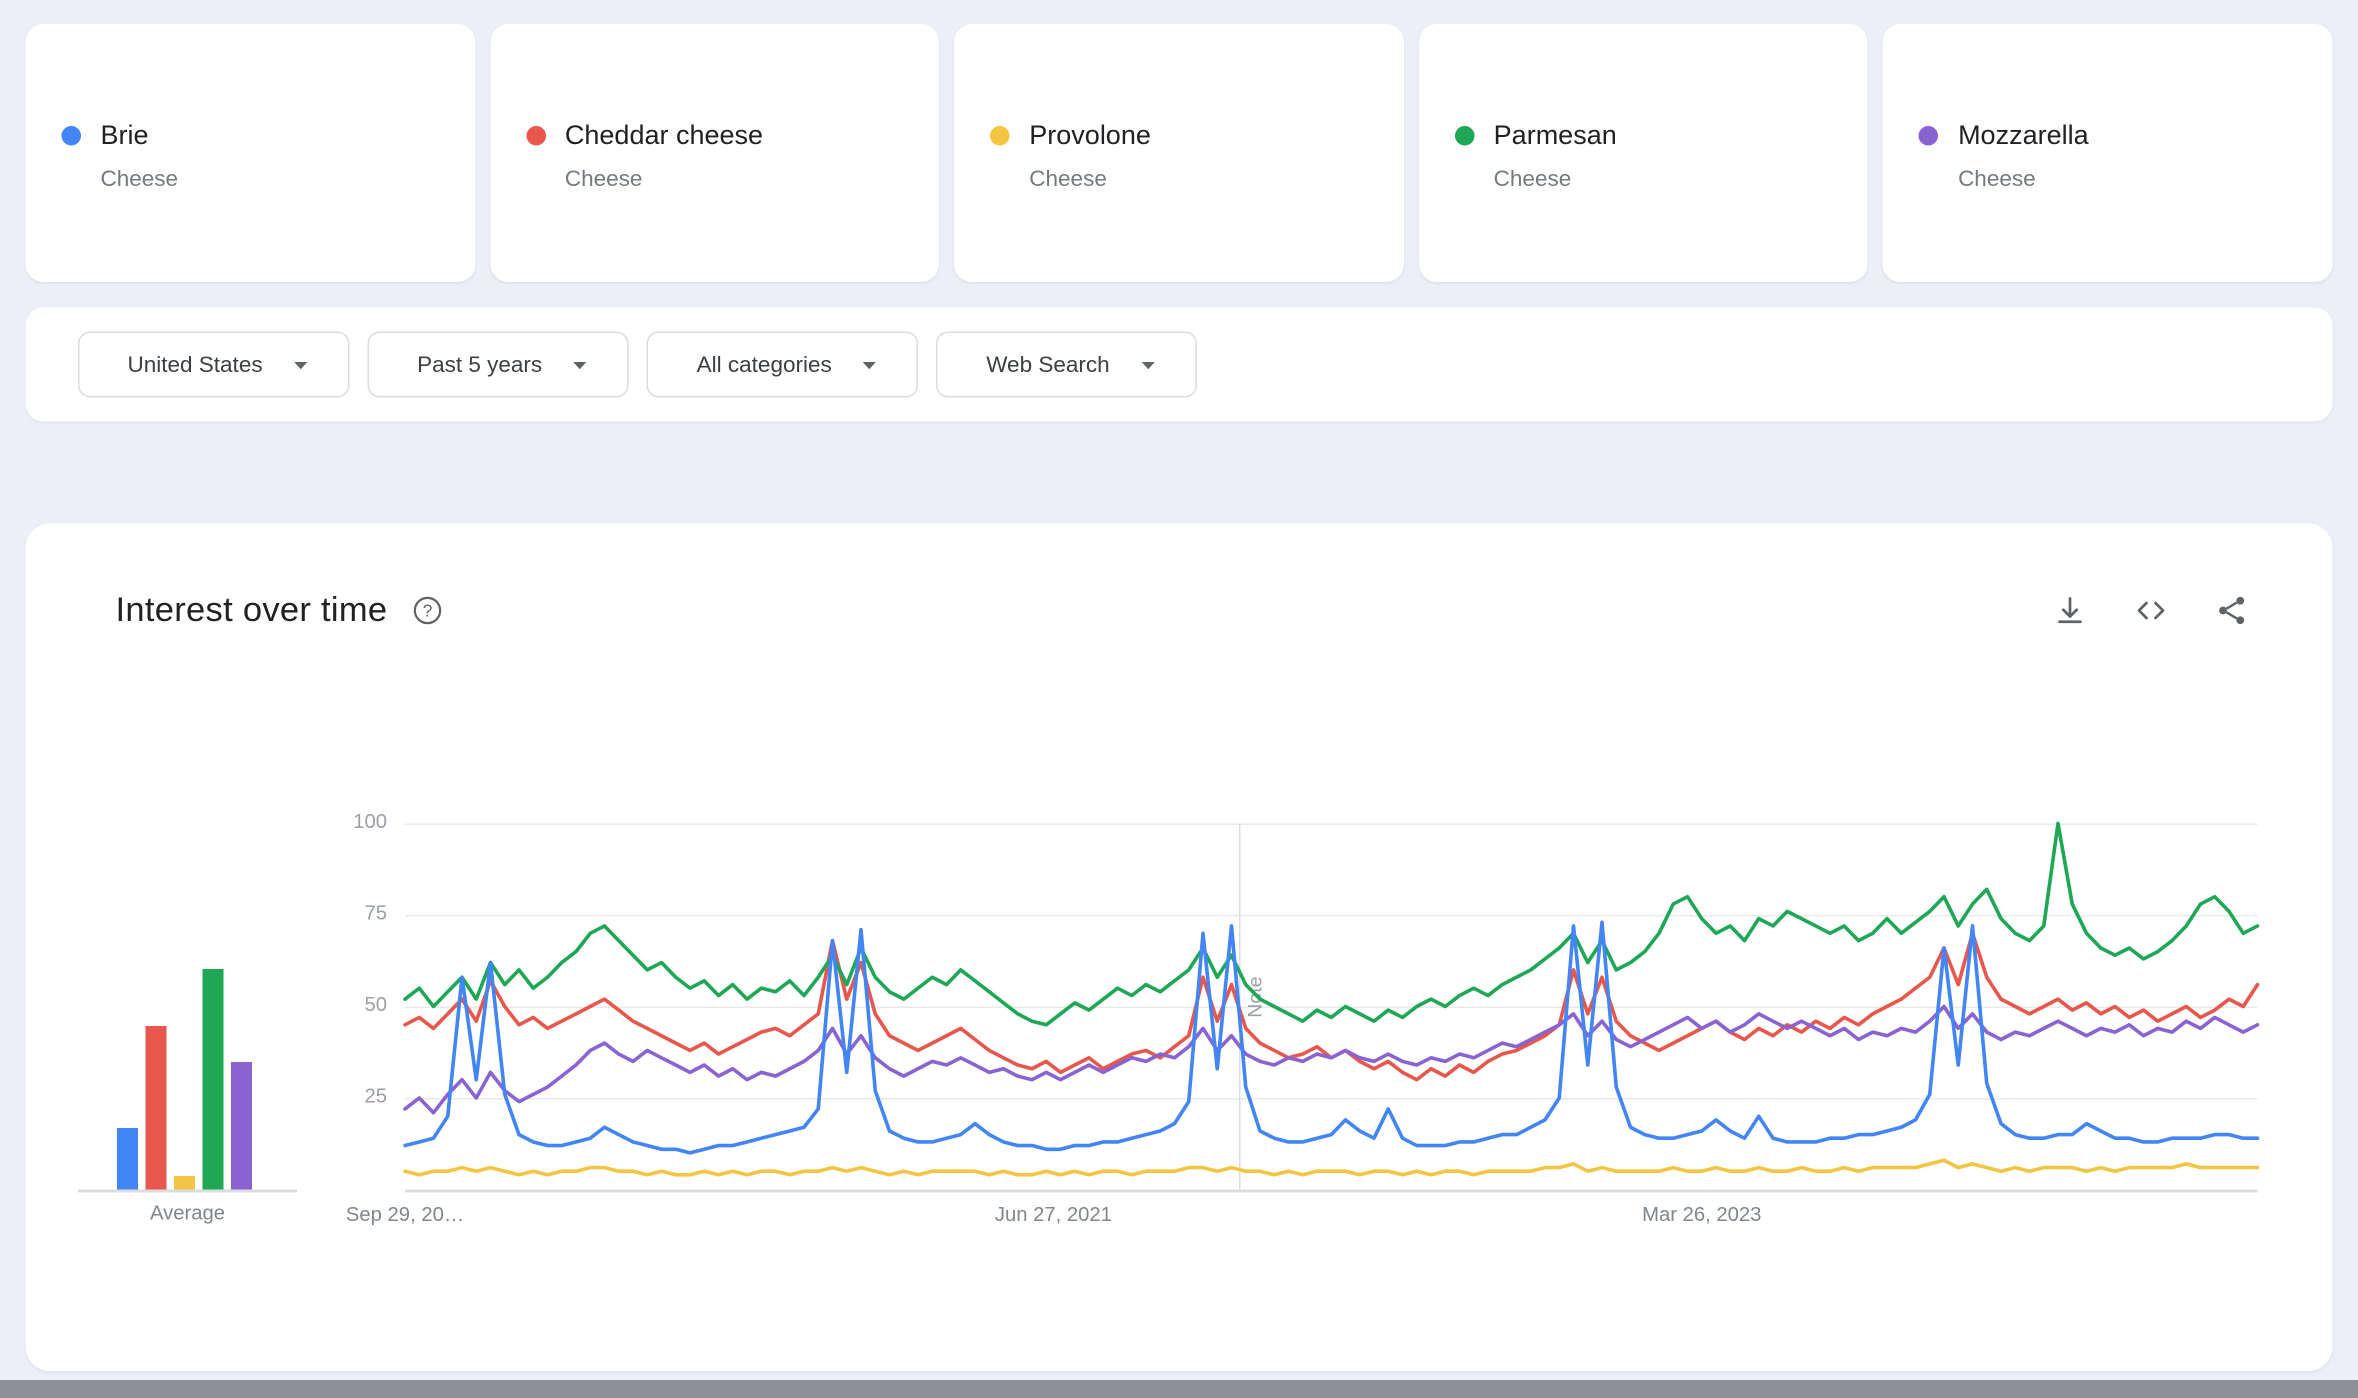  What do you see at coordinates (187, 1213) in the screenshot?
I see `average-label: Average` at bounding box center [187, 1213].